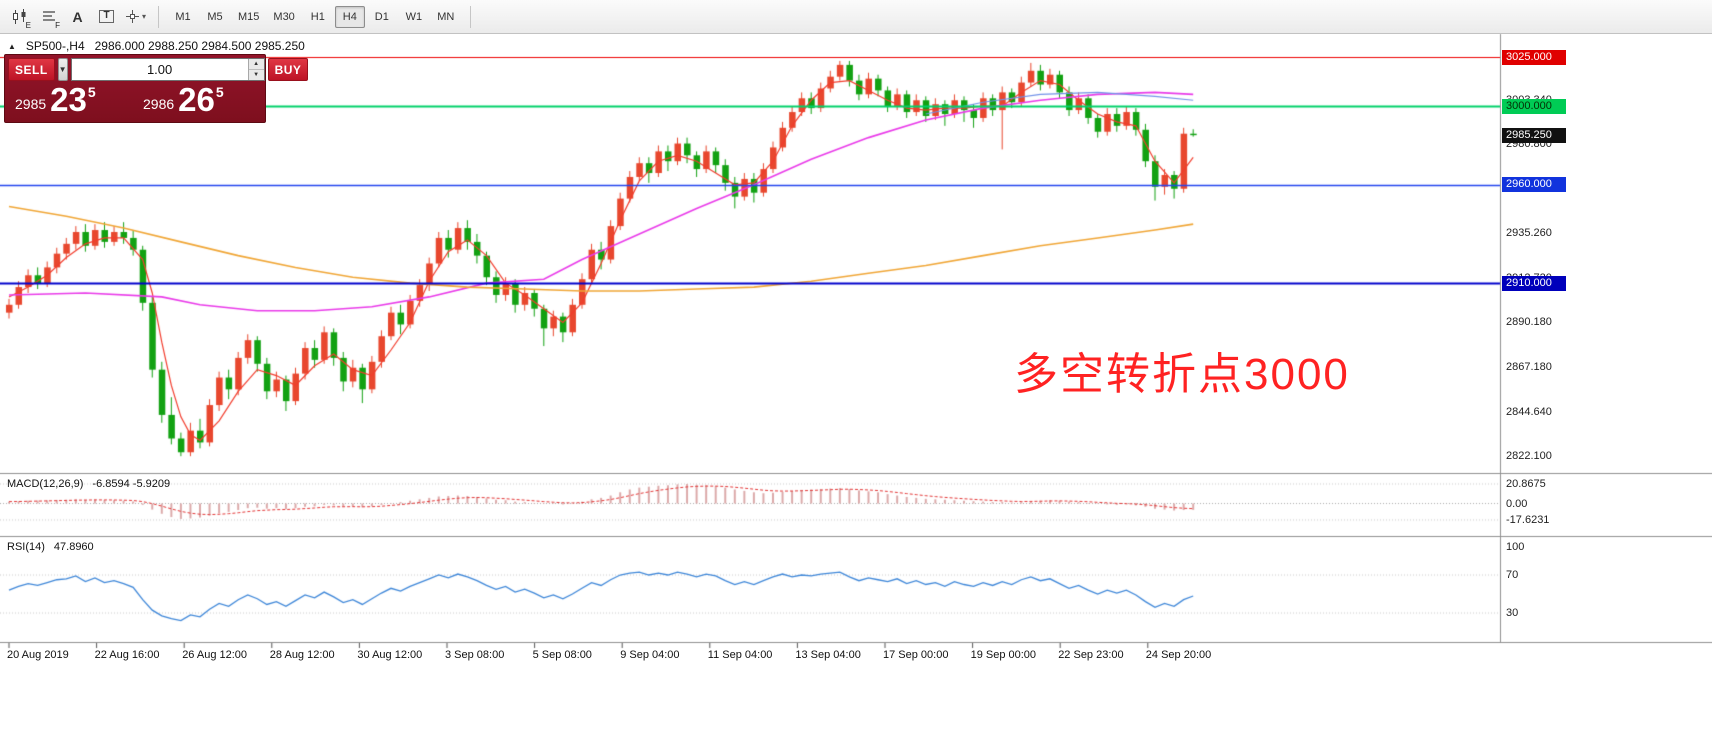 This screenshot has width=1712, height=729. What do you see at coordinates (382, 17) in the screenshot?
I see `timeframe-button-d1: D1` at bounding box center [382, 17].